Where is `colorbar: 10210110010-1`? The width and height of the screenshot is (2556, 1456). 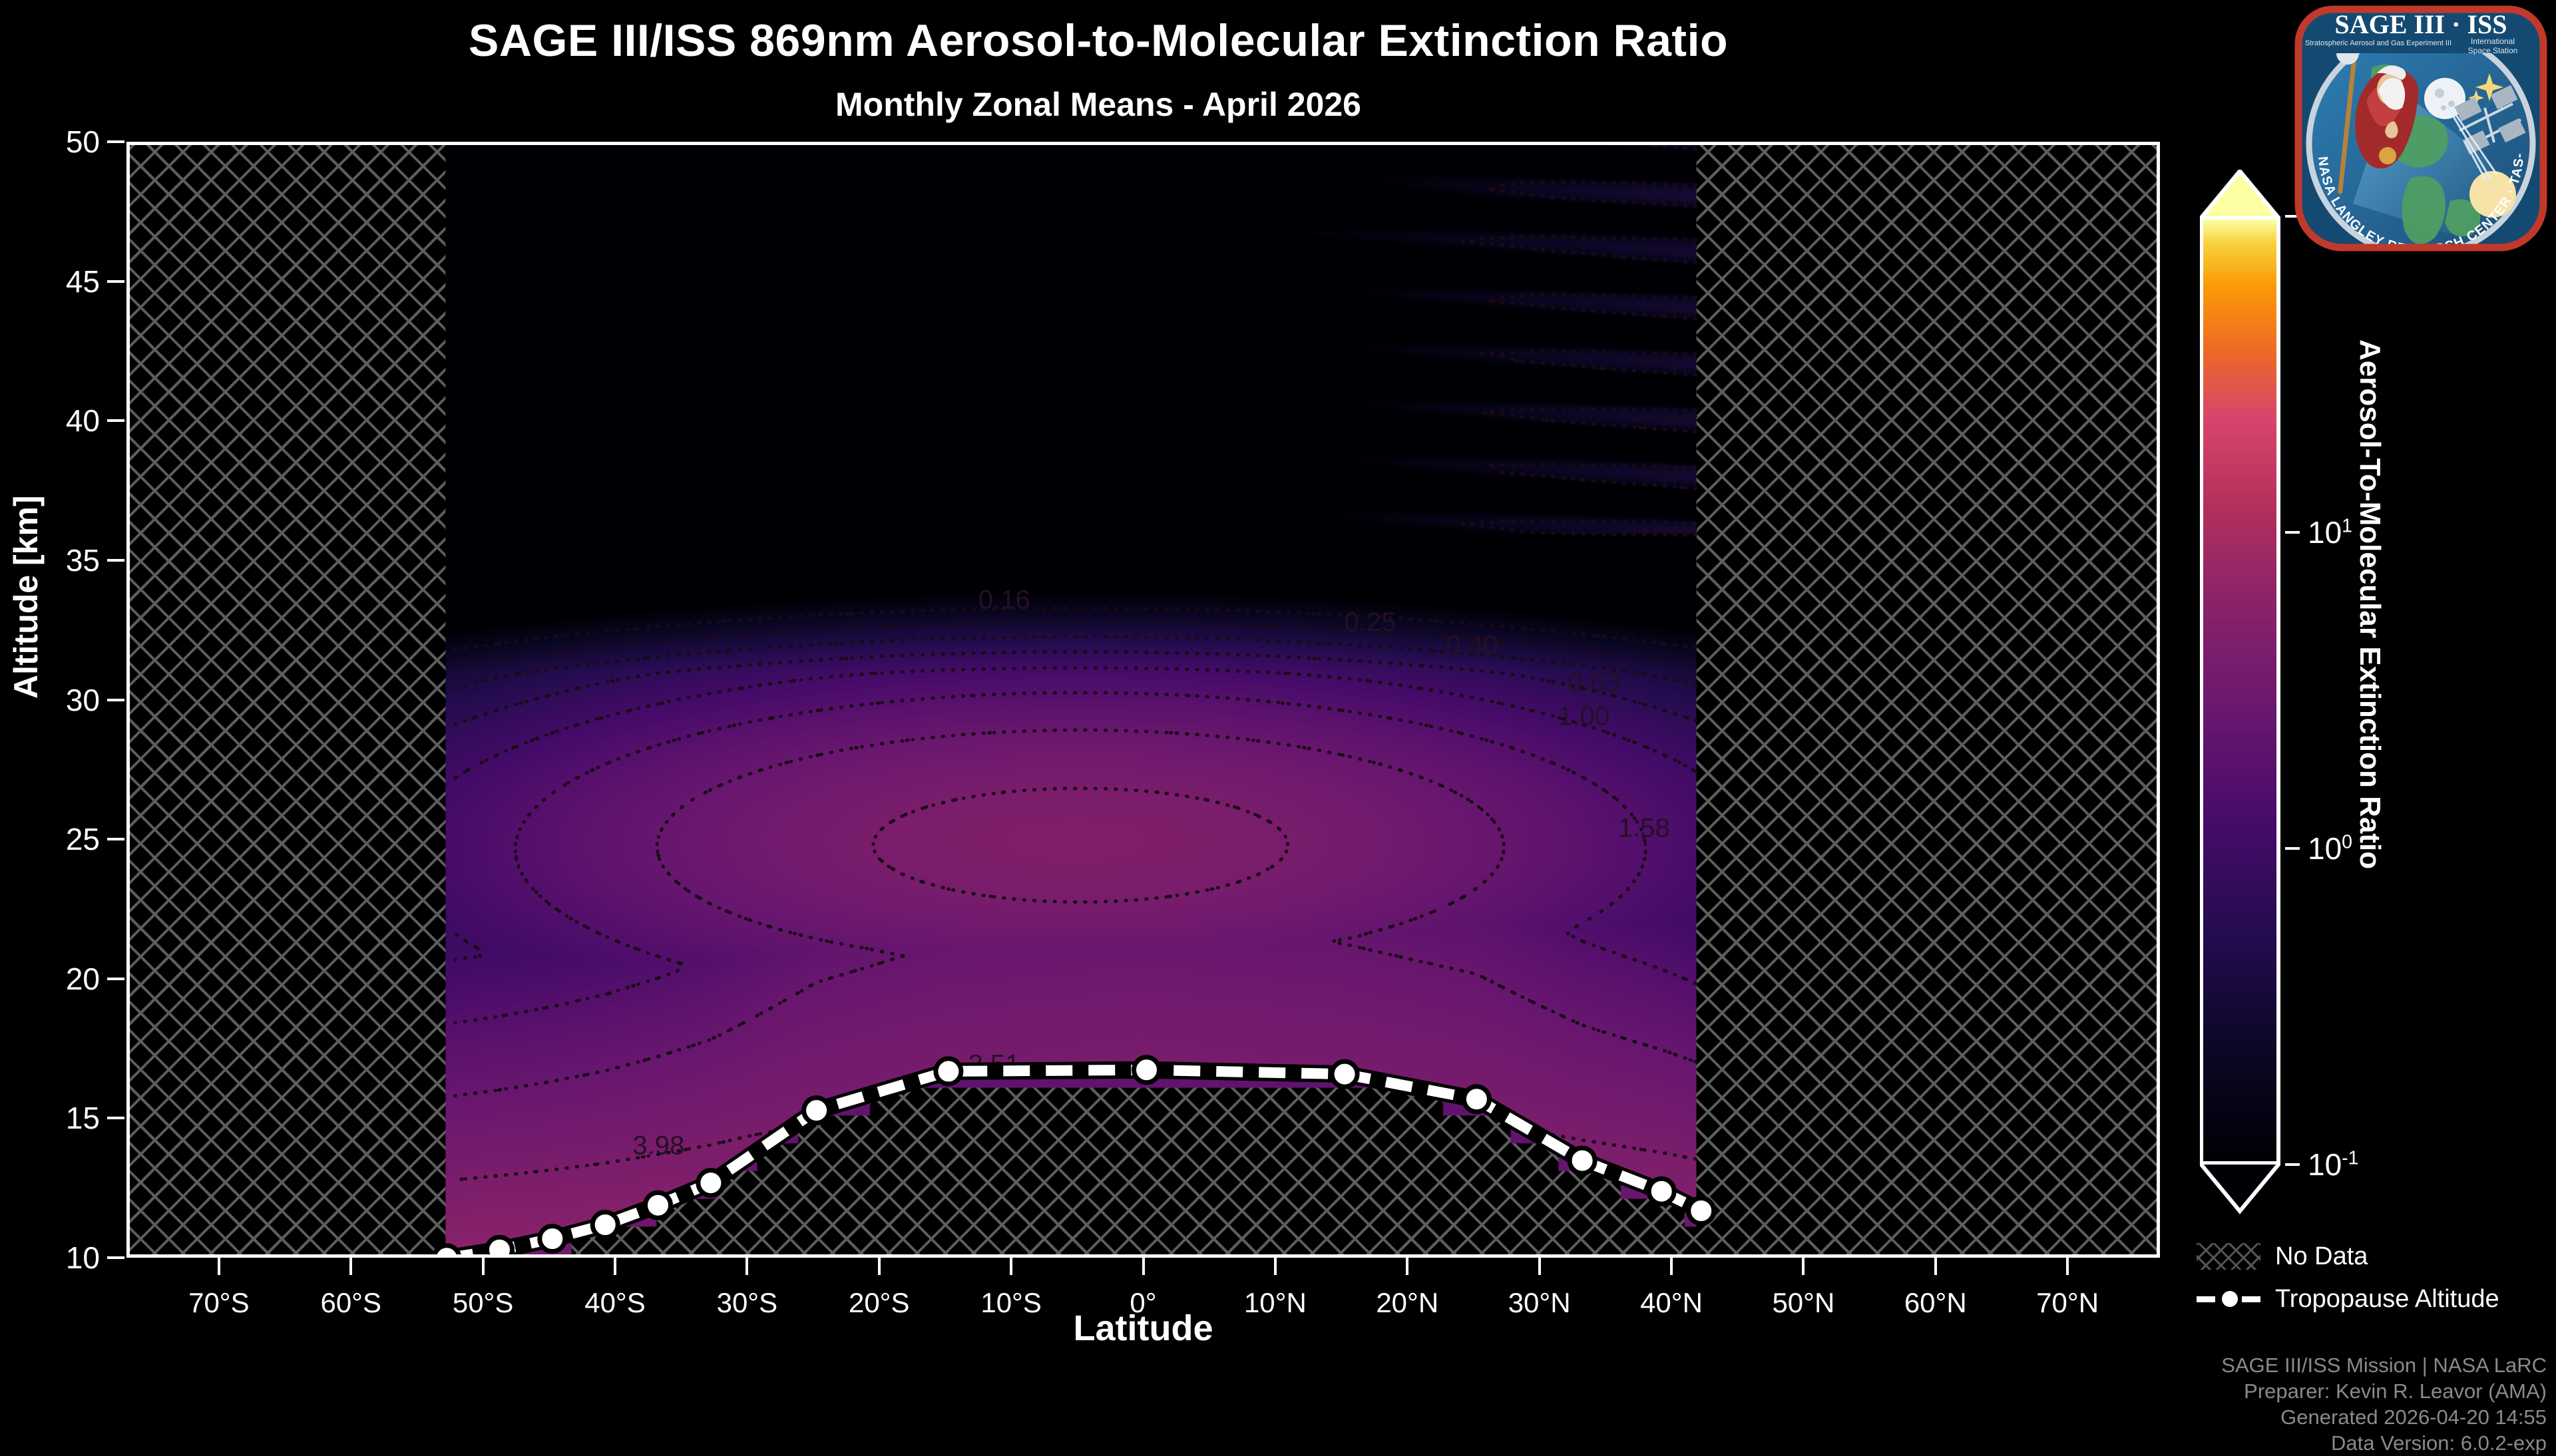
colorbar: 10210110010-1 is located at coordinates (2240, 690).